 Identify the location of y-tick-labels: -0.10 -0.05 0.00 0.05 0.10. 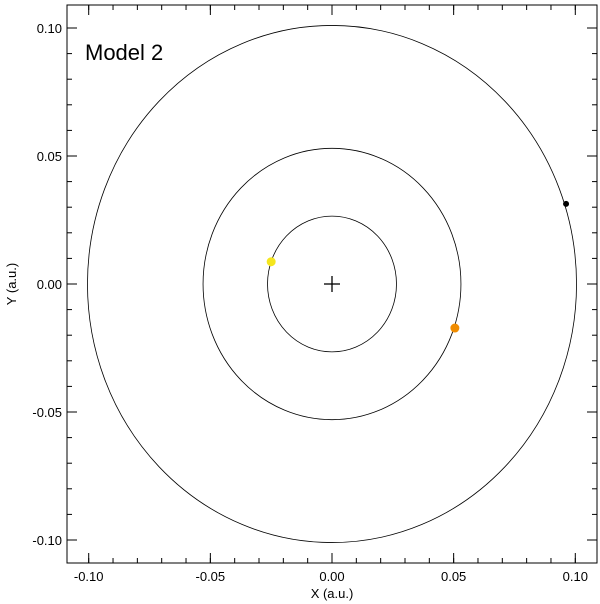
(47, 284).